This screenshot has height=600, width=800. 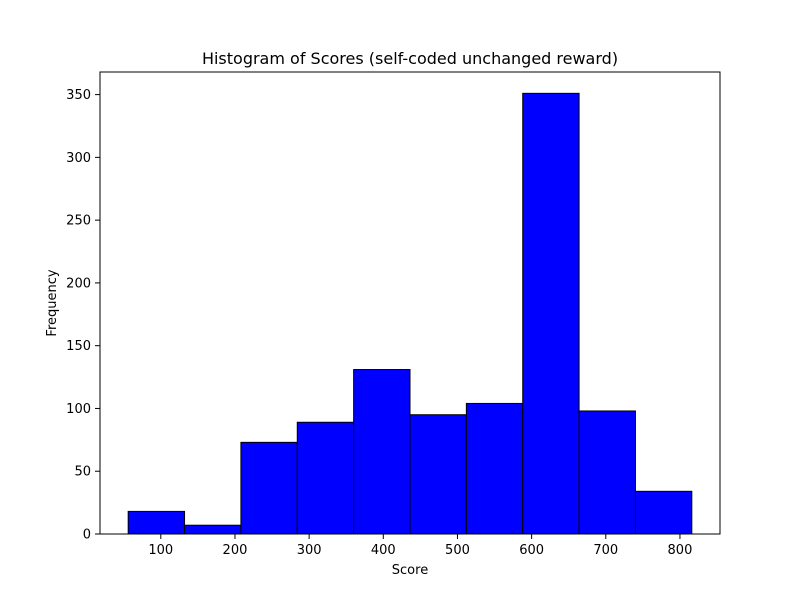 What do you see at coordinates (309, 550) in the screenshot?
I see `x-tick-label-2: 300` at bounding box center [309, 550].